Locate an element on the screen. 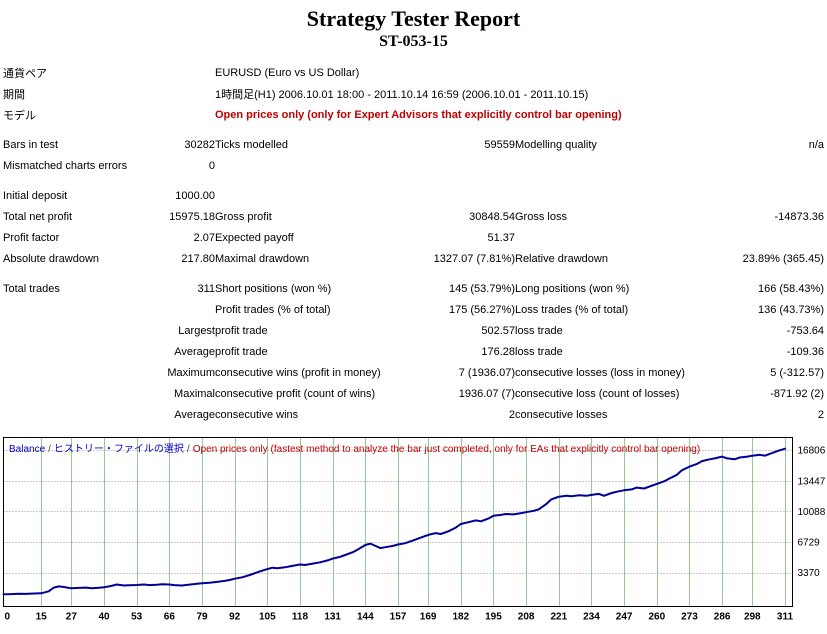 The height and width of the screenshot is (634, 827). x-tick-label: 195 is located at coordinates (493, 617).